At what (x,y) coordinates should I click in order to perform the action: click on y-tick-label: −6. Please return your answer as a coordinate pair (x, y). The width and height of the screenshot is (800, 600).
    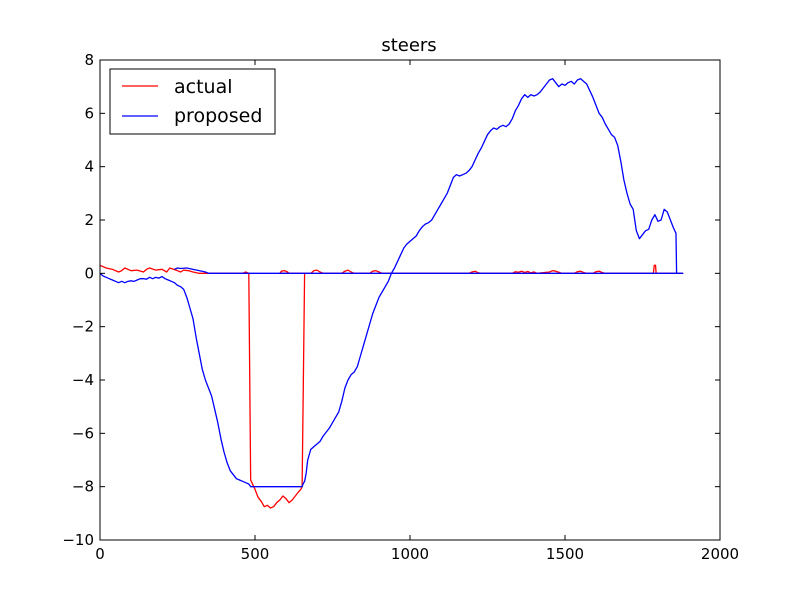
    Looking at the image, I should click on (83, 433).